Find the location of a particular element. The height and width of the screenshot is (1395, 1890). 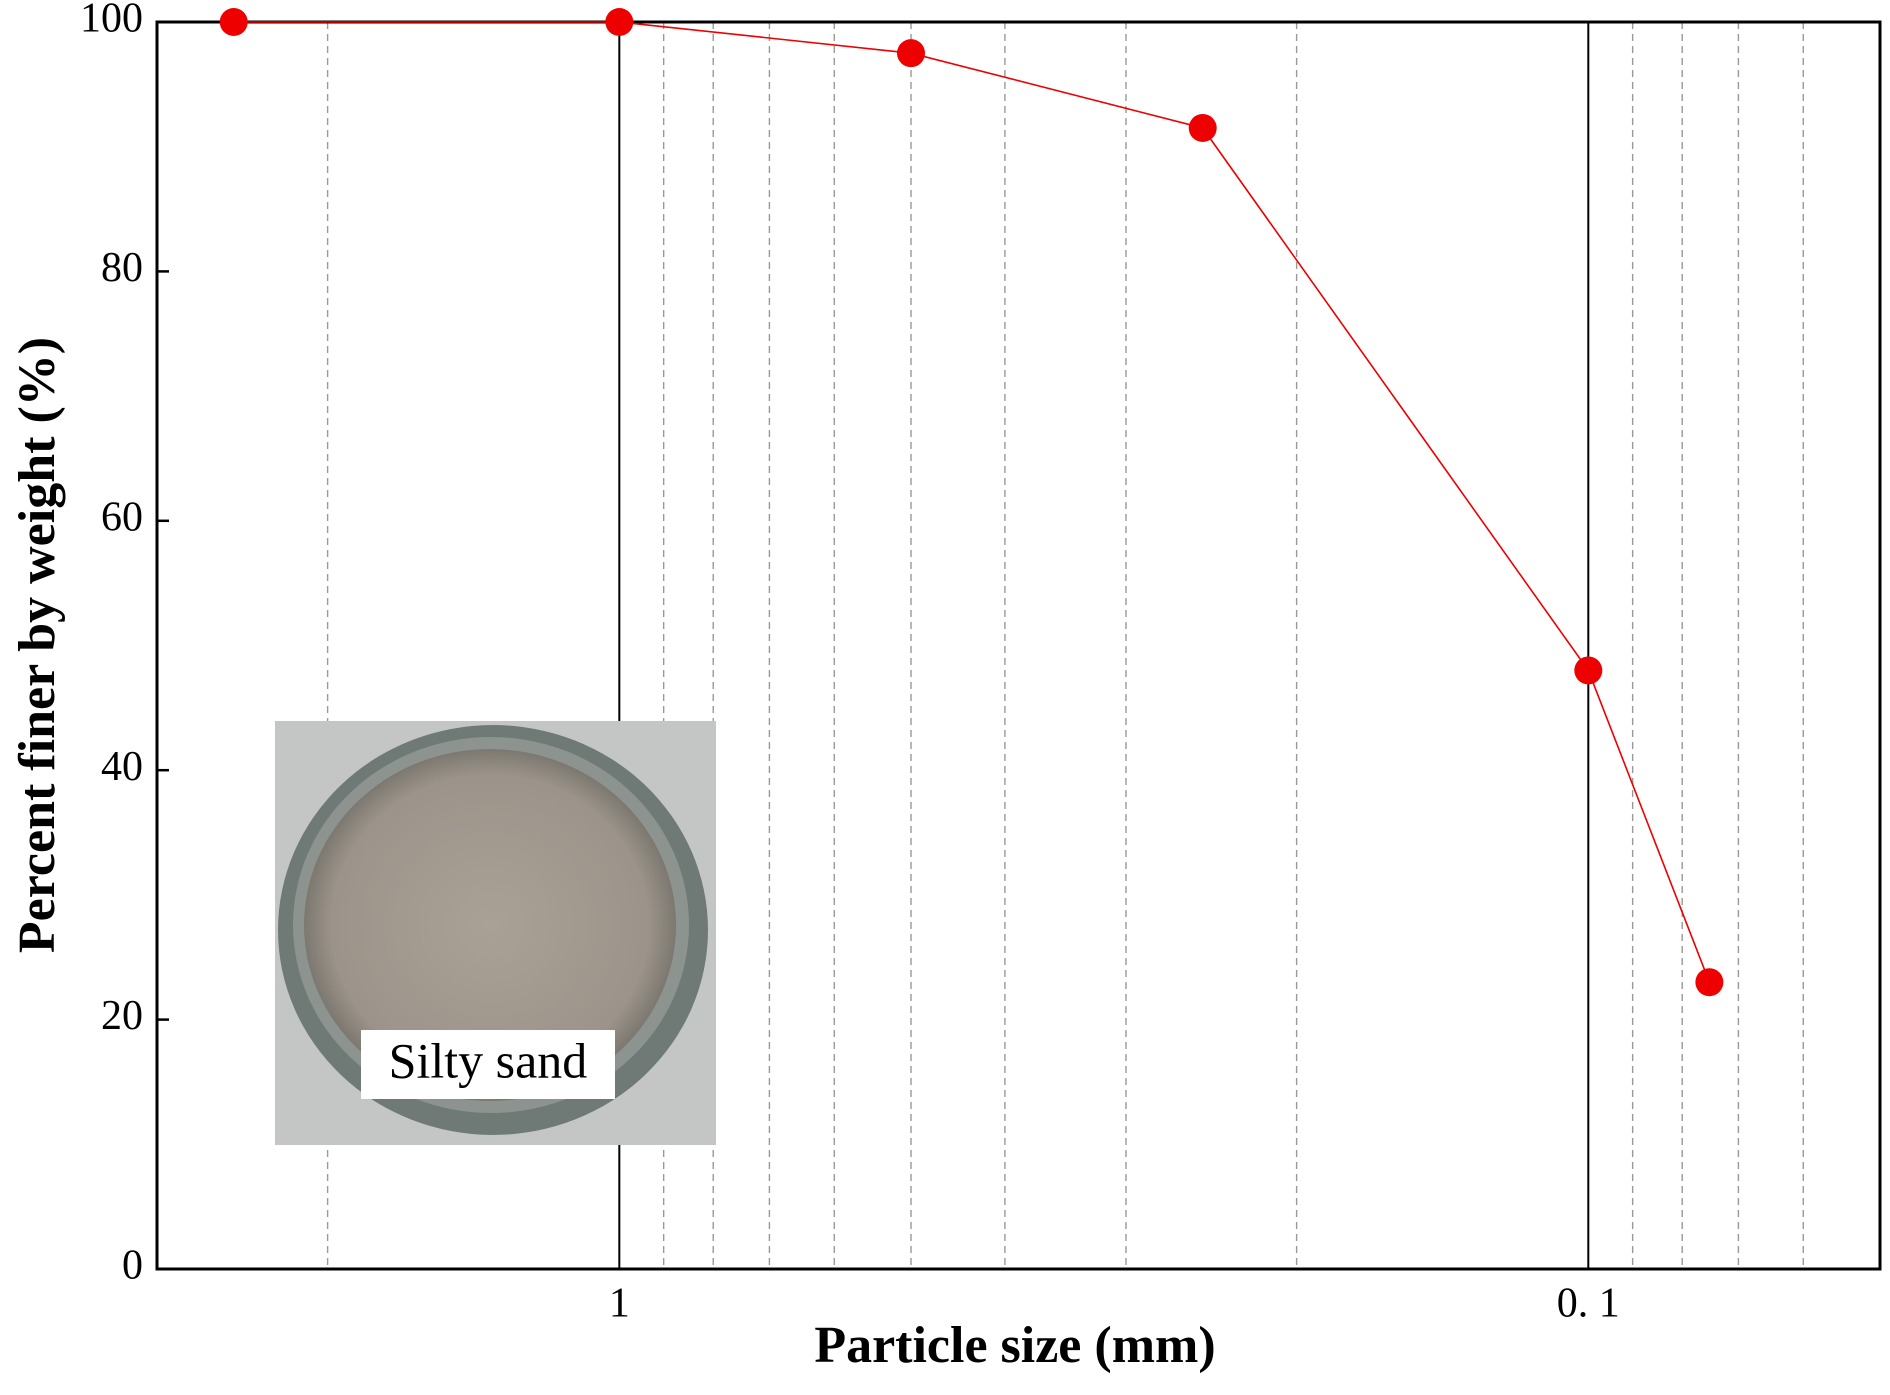

y-tick-label: 80 is located at coordinates (122, 268).